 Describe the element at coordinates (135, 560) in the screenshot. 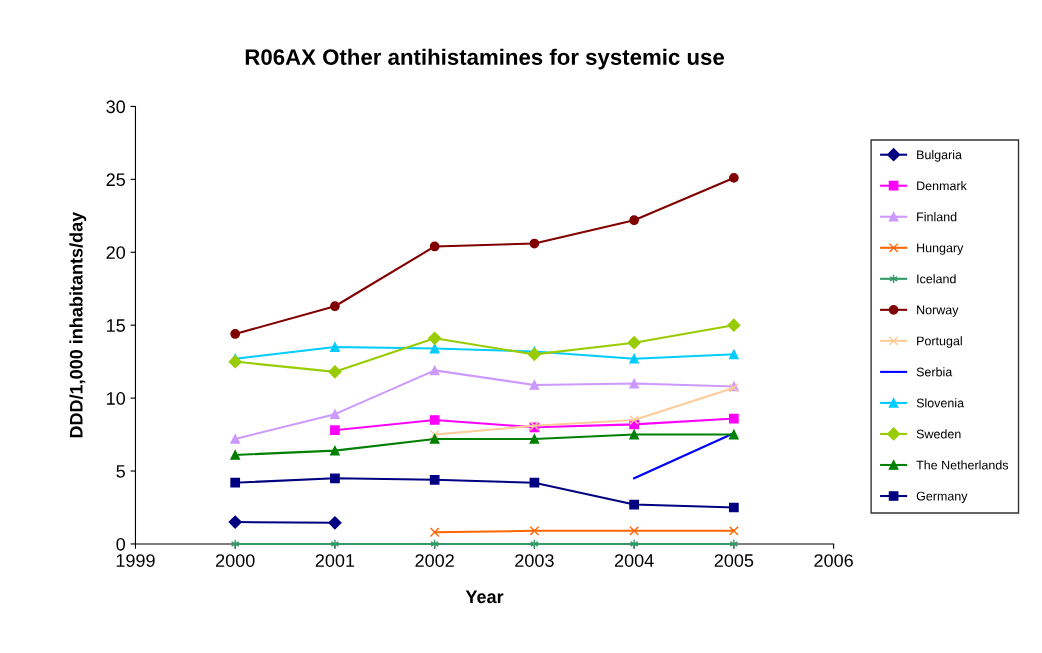

I see `x-tick-label: 1999` at that location.